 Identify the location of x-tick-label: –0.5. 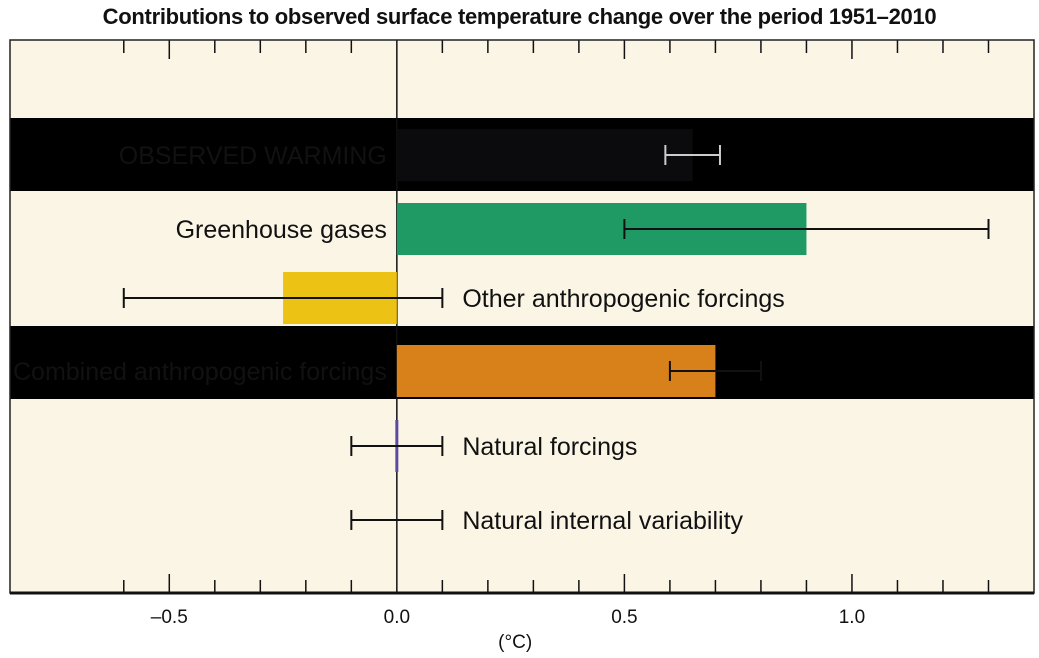
(169, 617).